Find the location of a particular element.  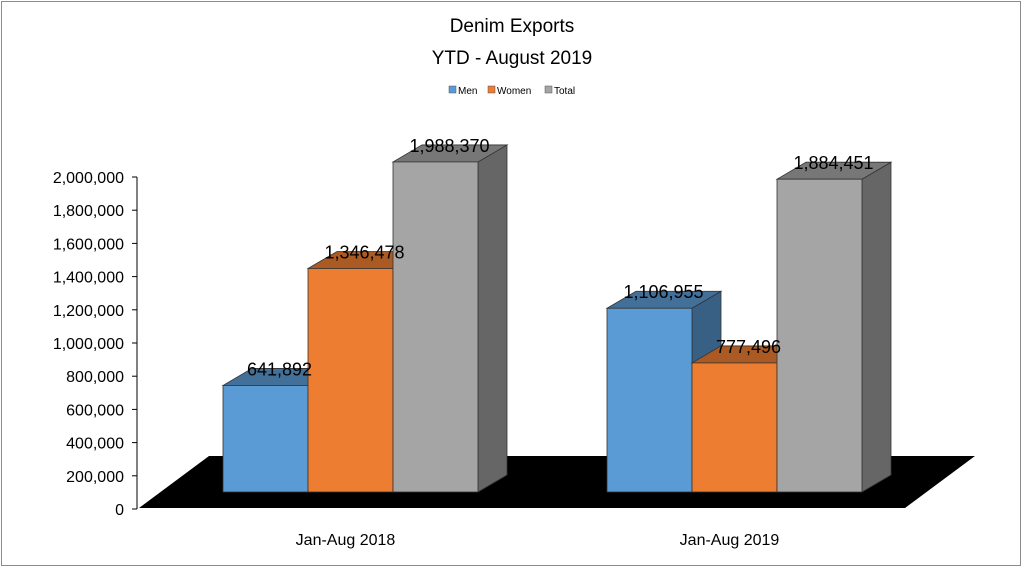

y-tick-label: 200,000 is located at coordinates (95, 477).